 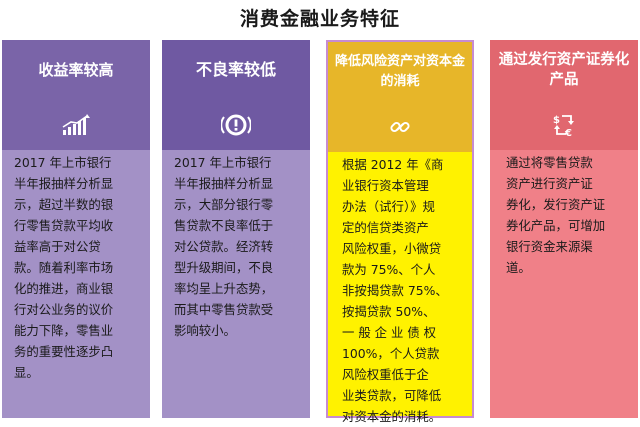 What do you see at coordinates (319, 19) in the screenshot?
I see `page-title: 消费金融业务特征` at bounding box center [319, 19].